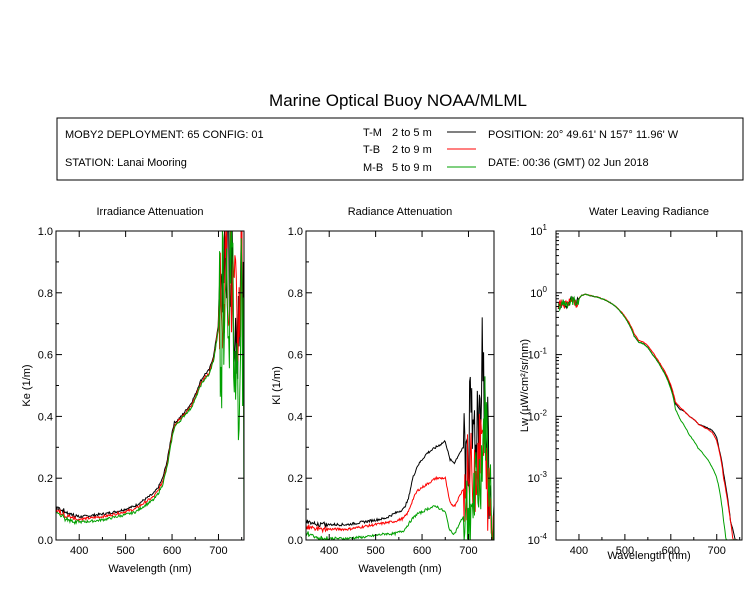  I want to click on legend-code-tm: T-M, so click(372, 133).